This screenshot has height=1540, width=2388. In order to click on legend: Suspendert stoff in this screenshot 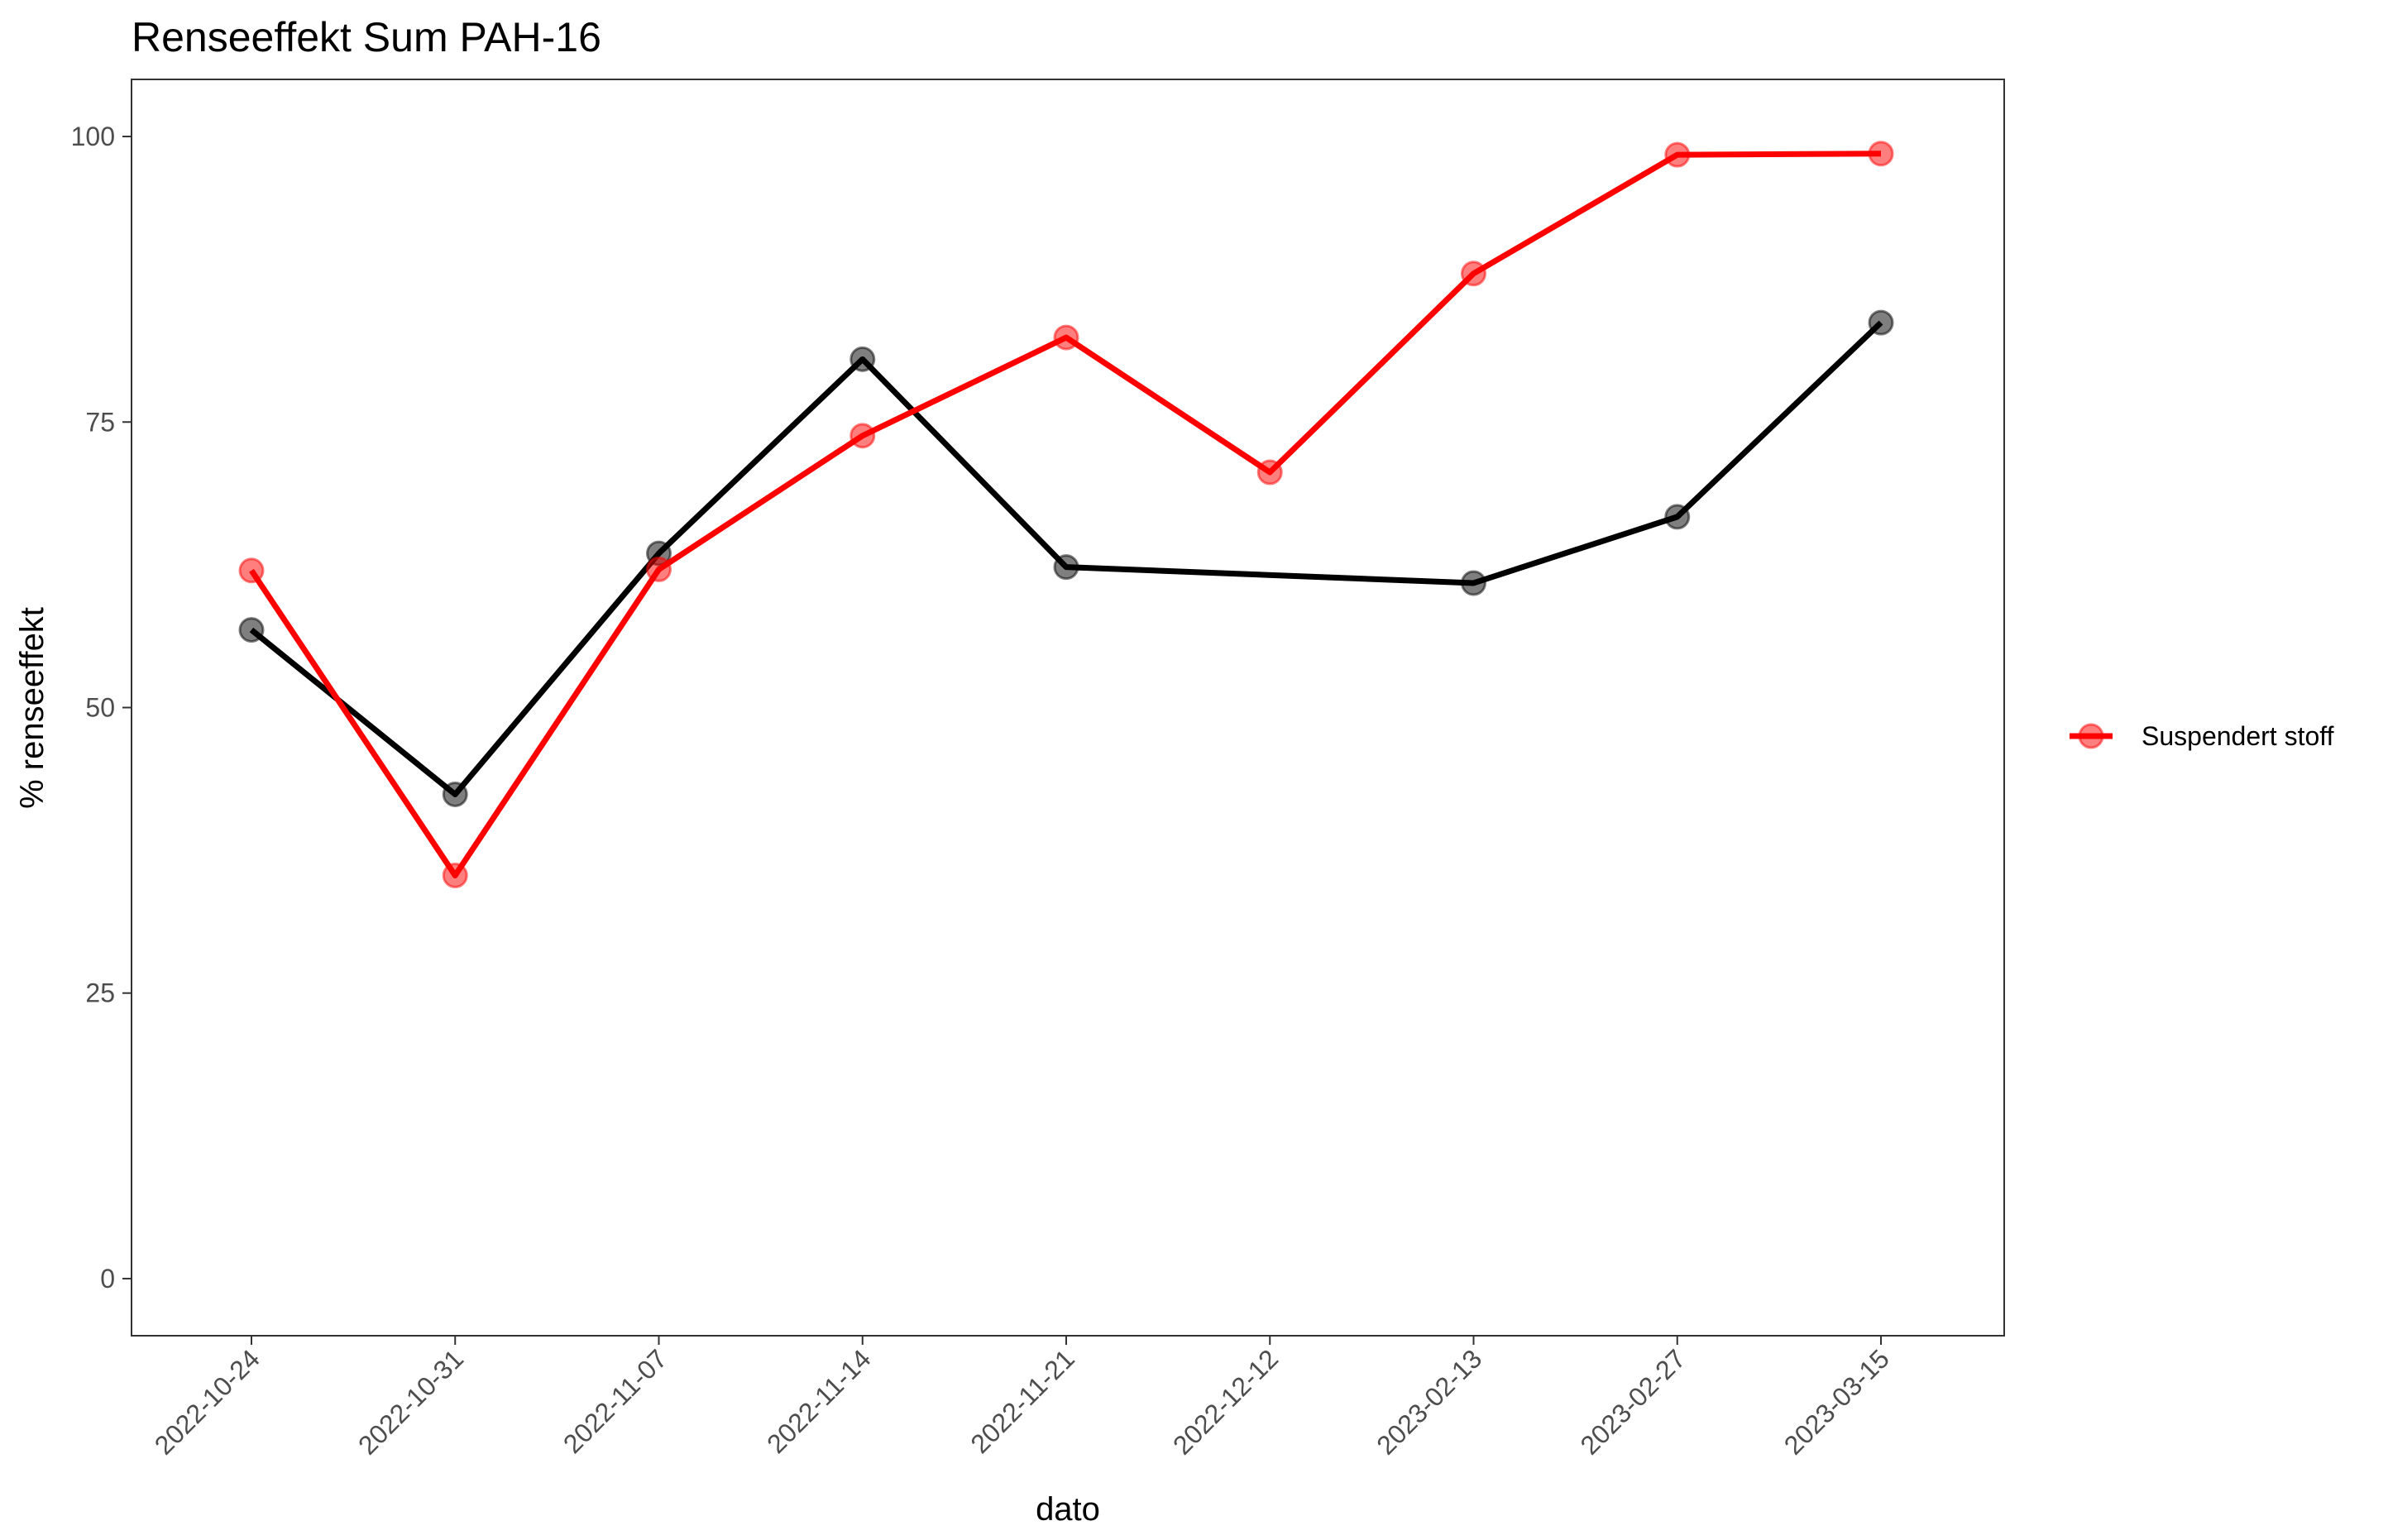, I will do `click(2202, 736)`.